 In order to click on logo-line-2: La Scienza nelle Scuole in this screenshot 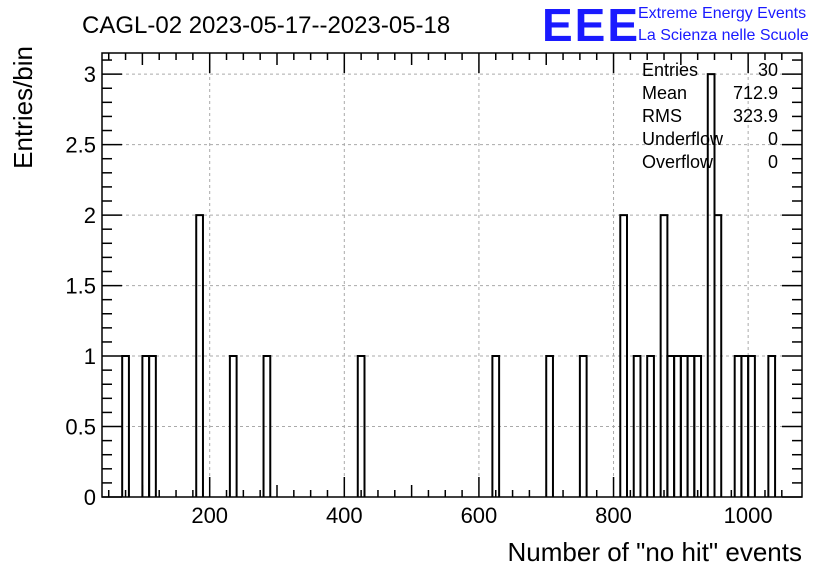, I will do `click(723, 35)`.